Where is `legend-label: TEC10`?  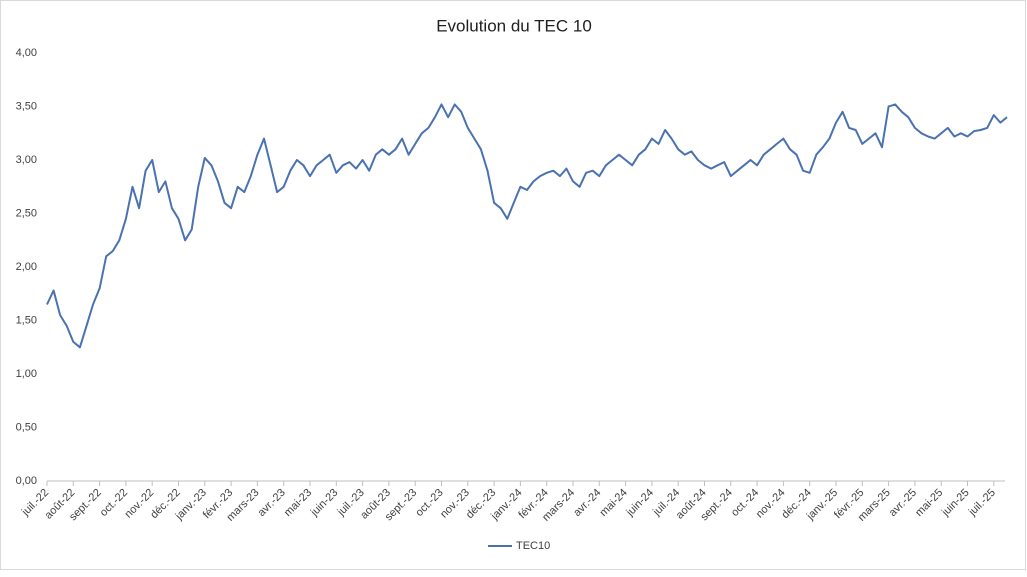
legend-label: TEC10 is located at coordinates (533, 546).